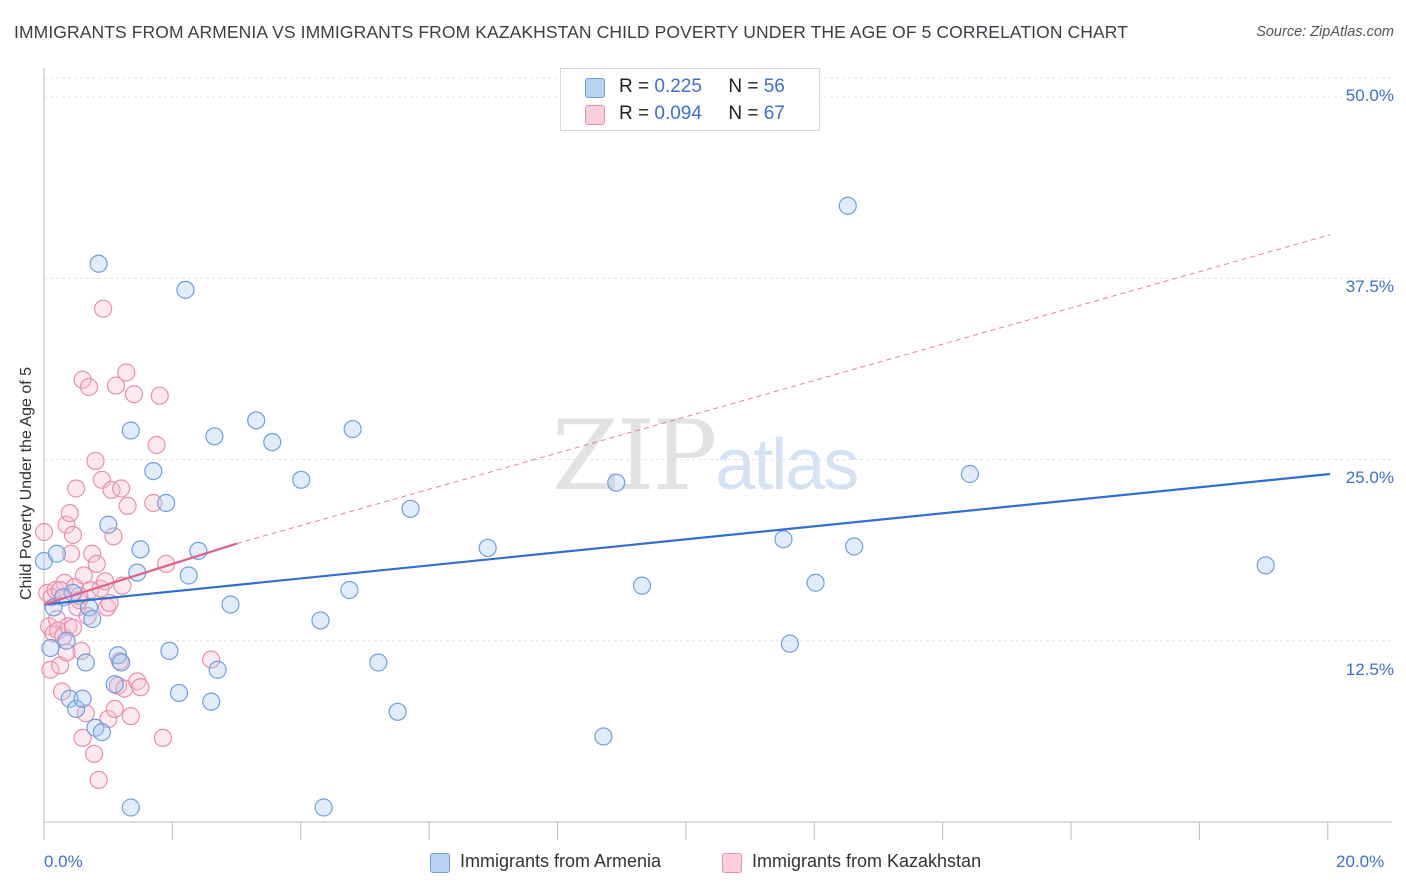 The height and width of the screenshot is (892, 1406). What do you see at coordinates (595, 88) in the screenshot?
I see `legend-swatch-armenia` at bounding box center [595, 88].